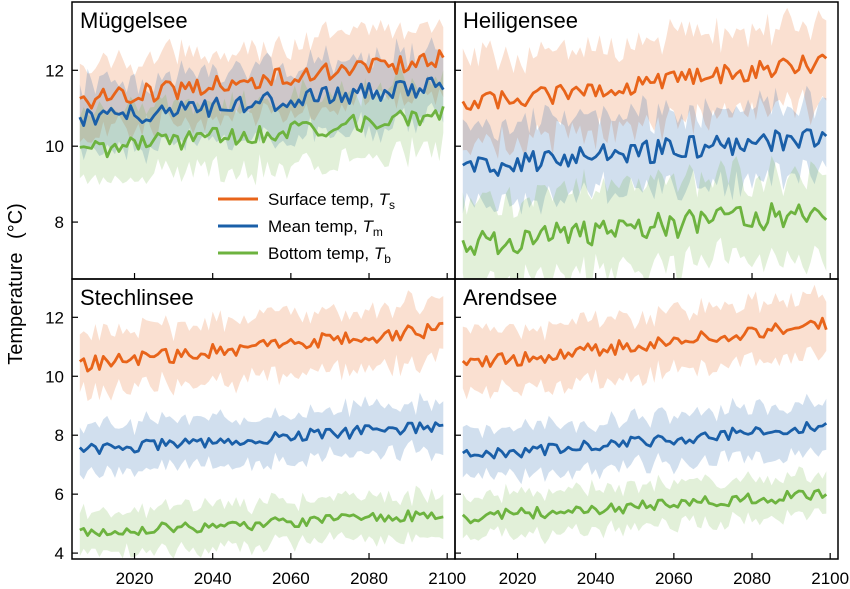 This screenshot has height=589, width=850. I want to click on legend-entry: Surface temp, Ts, so click(331, 201).